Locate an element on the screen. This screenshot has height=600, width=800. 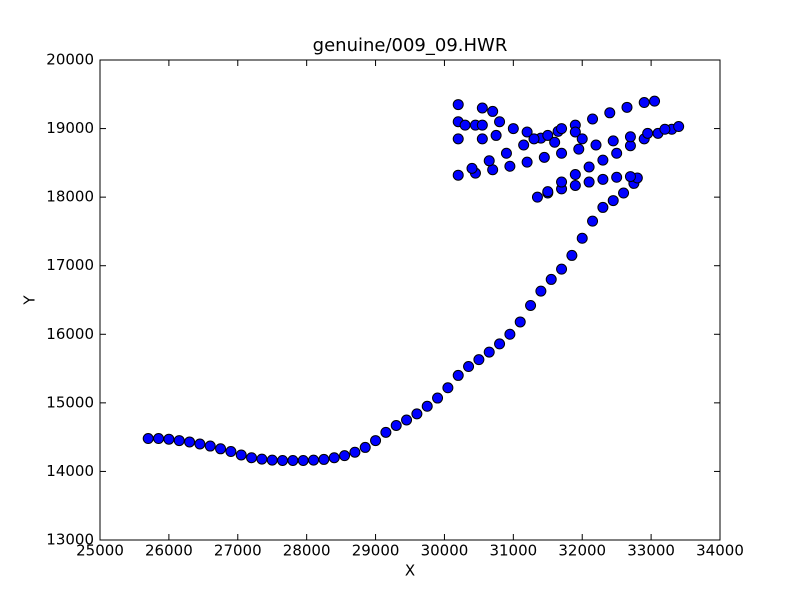
x-axis-label: X is located at coordinates (410, 571).